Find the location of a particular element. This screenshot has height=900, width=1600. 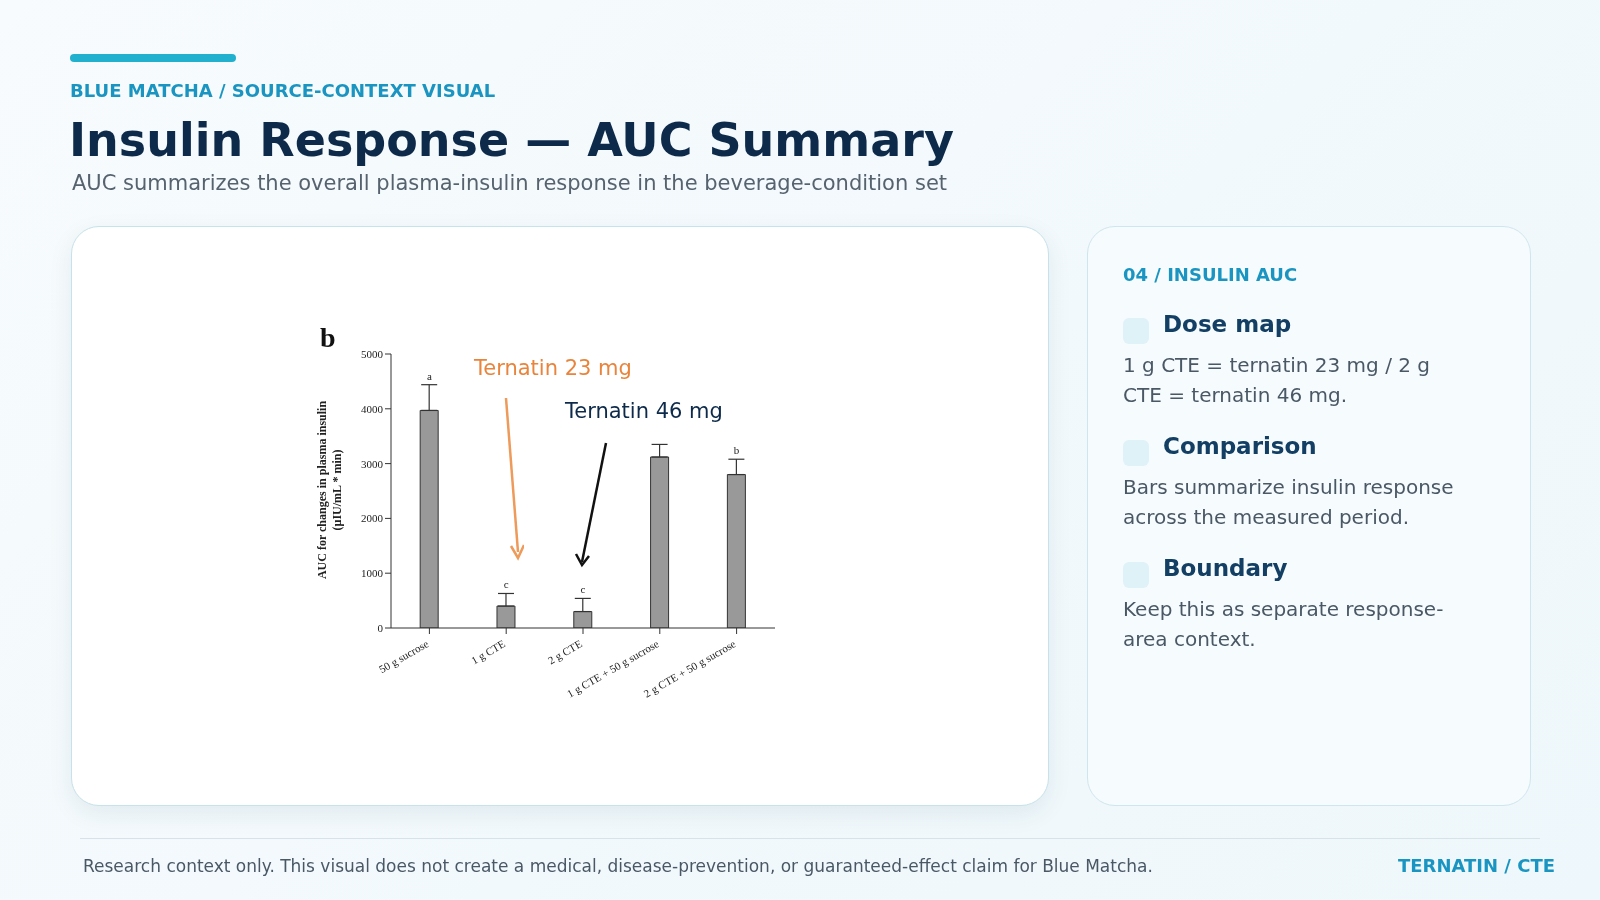

y-tick-label: 5000 is located at coordinates (372, 353).